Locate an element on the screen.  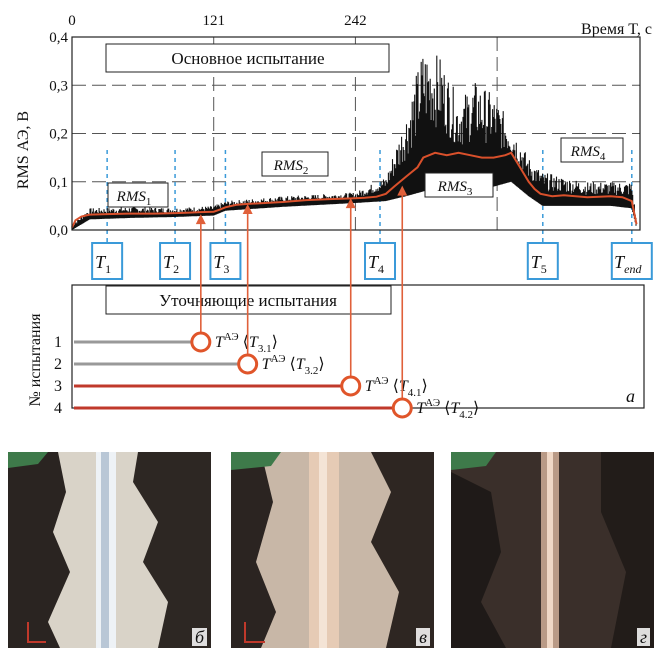
photo-b: б is located at coordinates (109, 550).